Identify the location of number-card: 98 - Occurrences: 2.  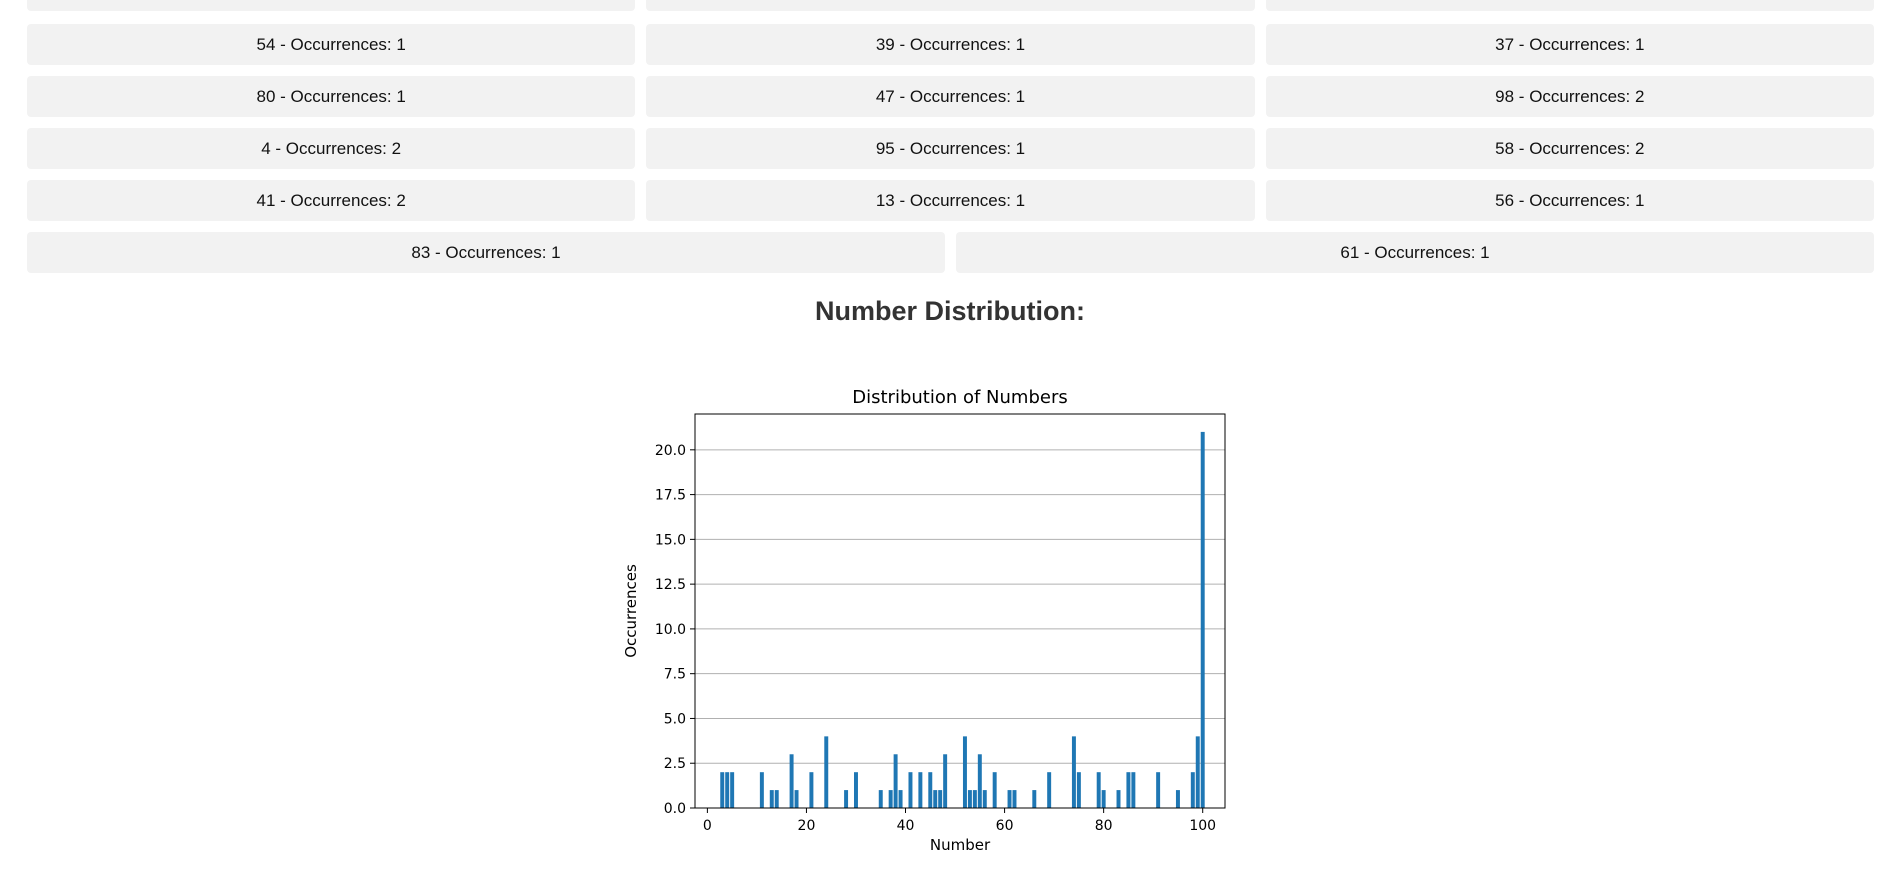
(1569, 96).